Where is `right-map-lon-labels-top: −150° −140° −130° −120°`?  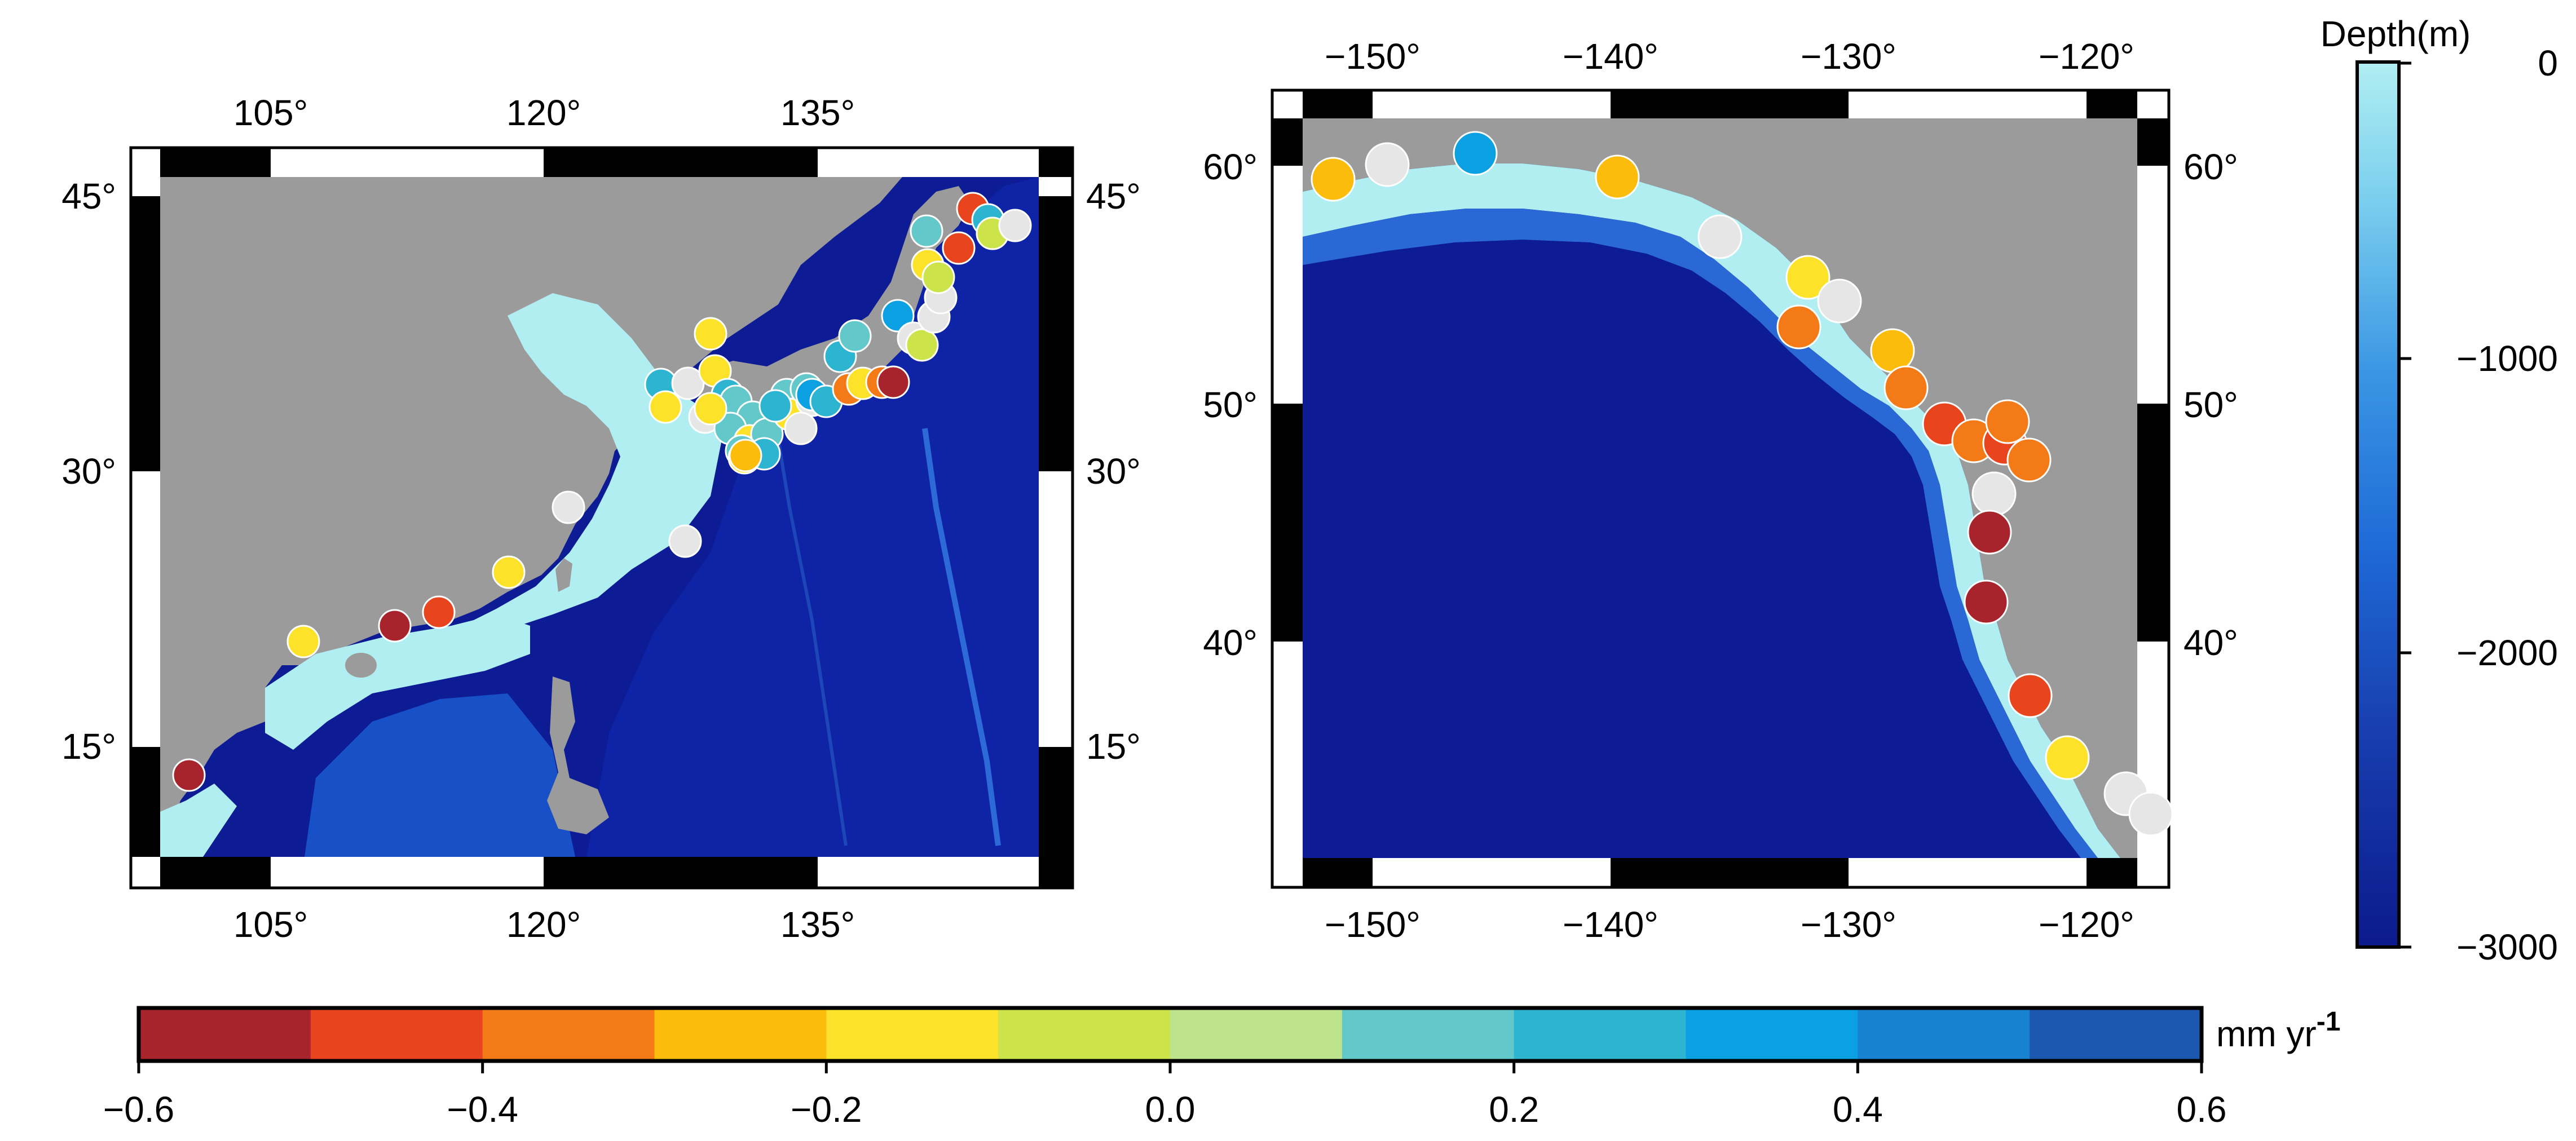
right-map-lon-labels-top: −150° −140° −130° −120° is located at coordinates (1729, 56).